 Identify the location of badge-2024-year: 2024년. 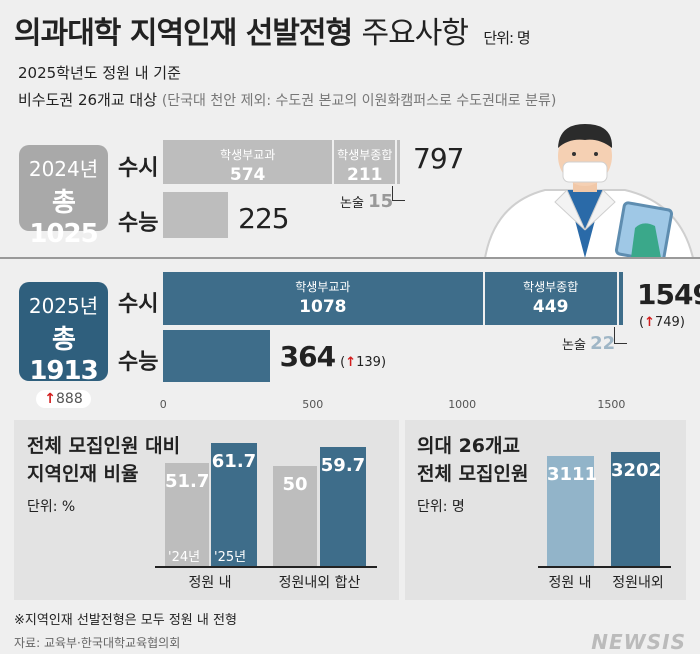
(63, 169).